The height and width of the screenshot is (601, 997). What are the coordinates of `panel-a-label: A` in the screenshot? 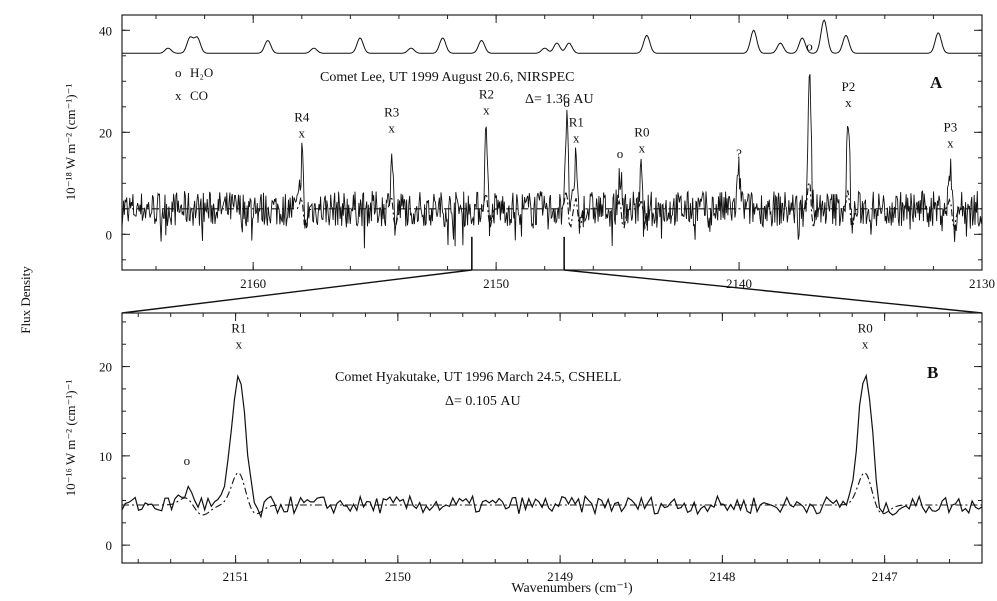 It's located at (936, 82).